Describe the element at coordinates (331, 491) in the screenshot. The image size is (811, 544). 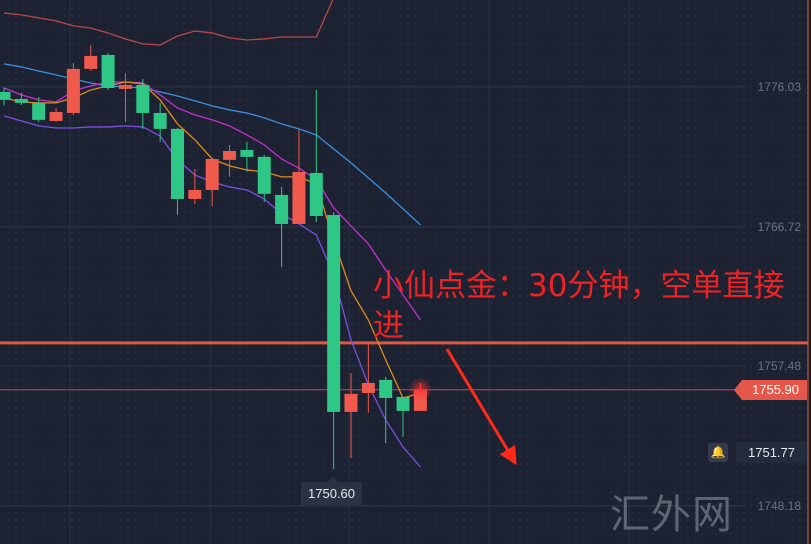
I see `low-price-label: 1750.60` at that location.